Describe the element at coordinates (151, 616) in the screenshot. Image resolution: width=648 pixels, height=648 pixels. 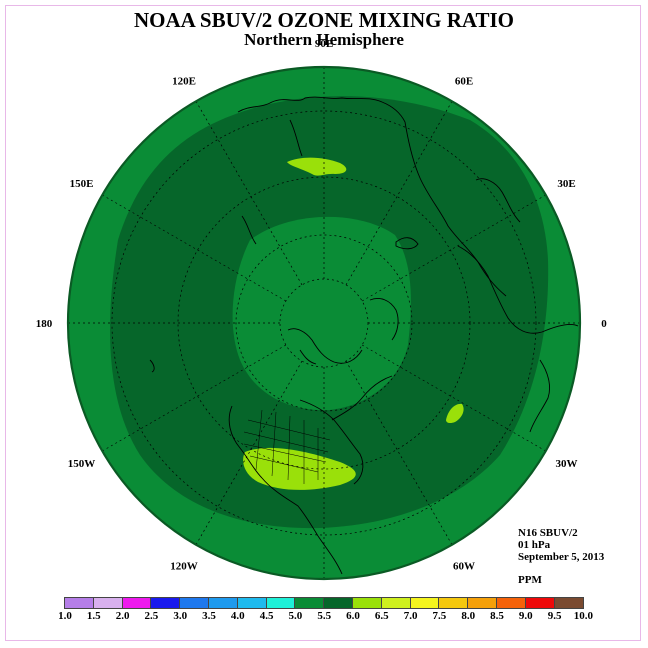
I see `colorbar-tick-label: 2.5` at that location.